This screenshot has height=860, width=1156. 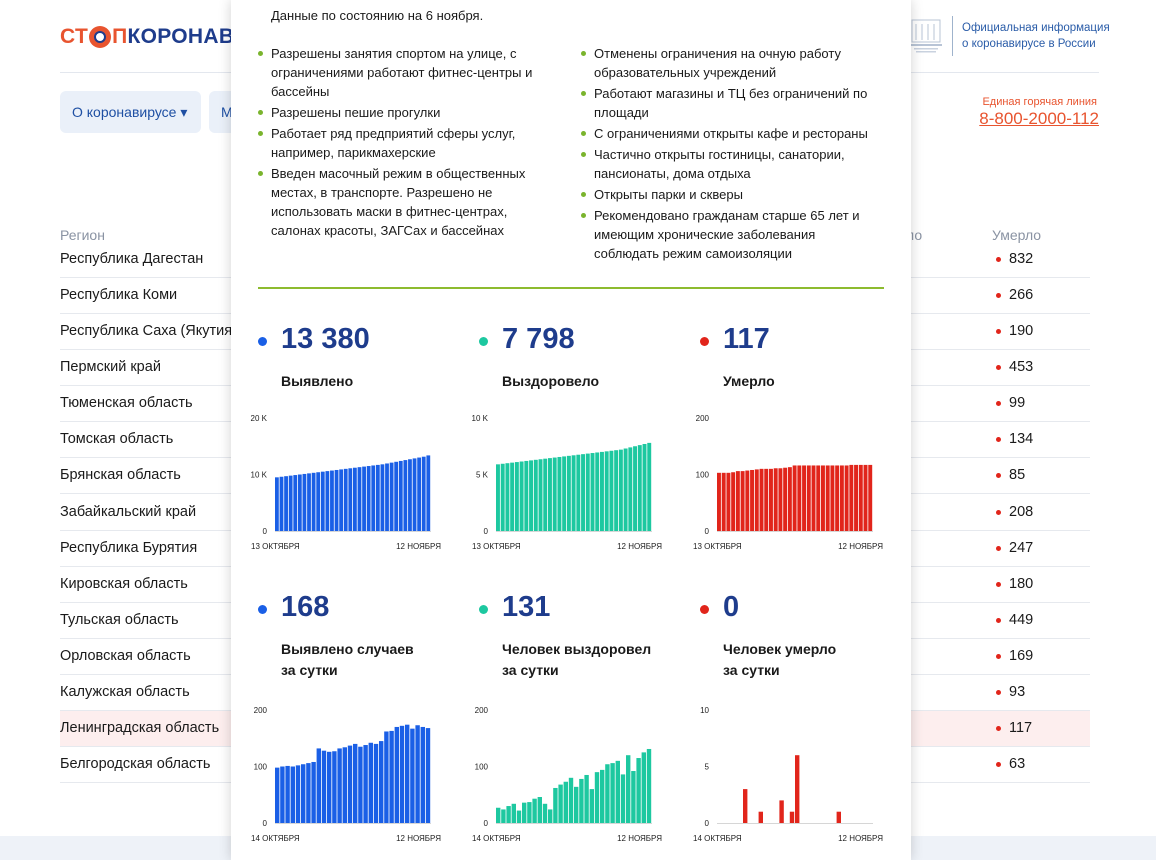 What do you see at coordinates (577, 649) in the screenshot?
I see `stat-label-line: Человек выздоровел` at bounding box center [577, 649].